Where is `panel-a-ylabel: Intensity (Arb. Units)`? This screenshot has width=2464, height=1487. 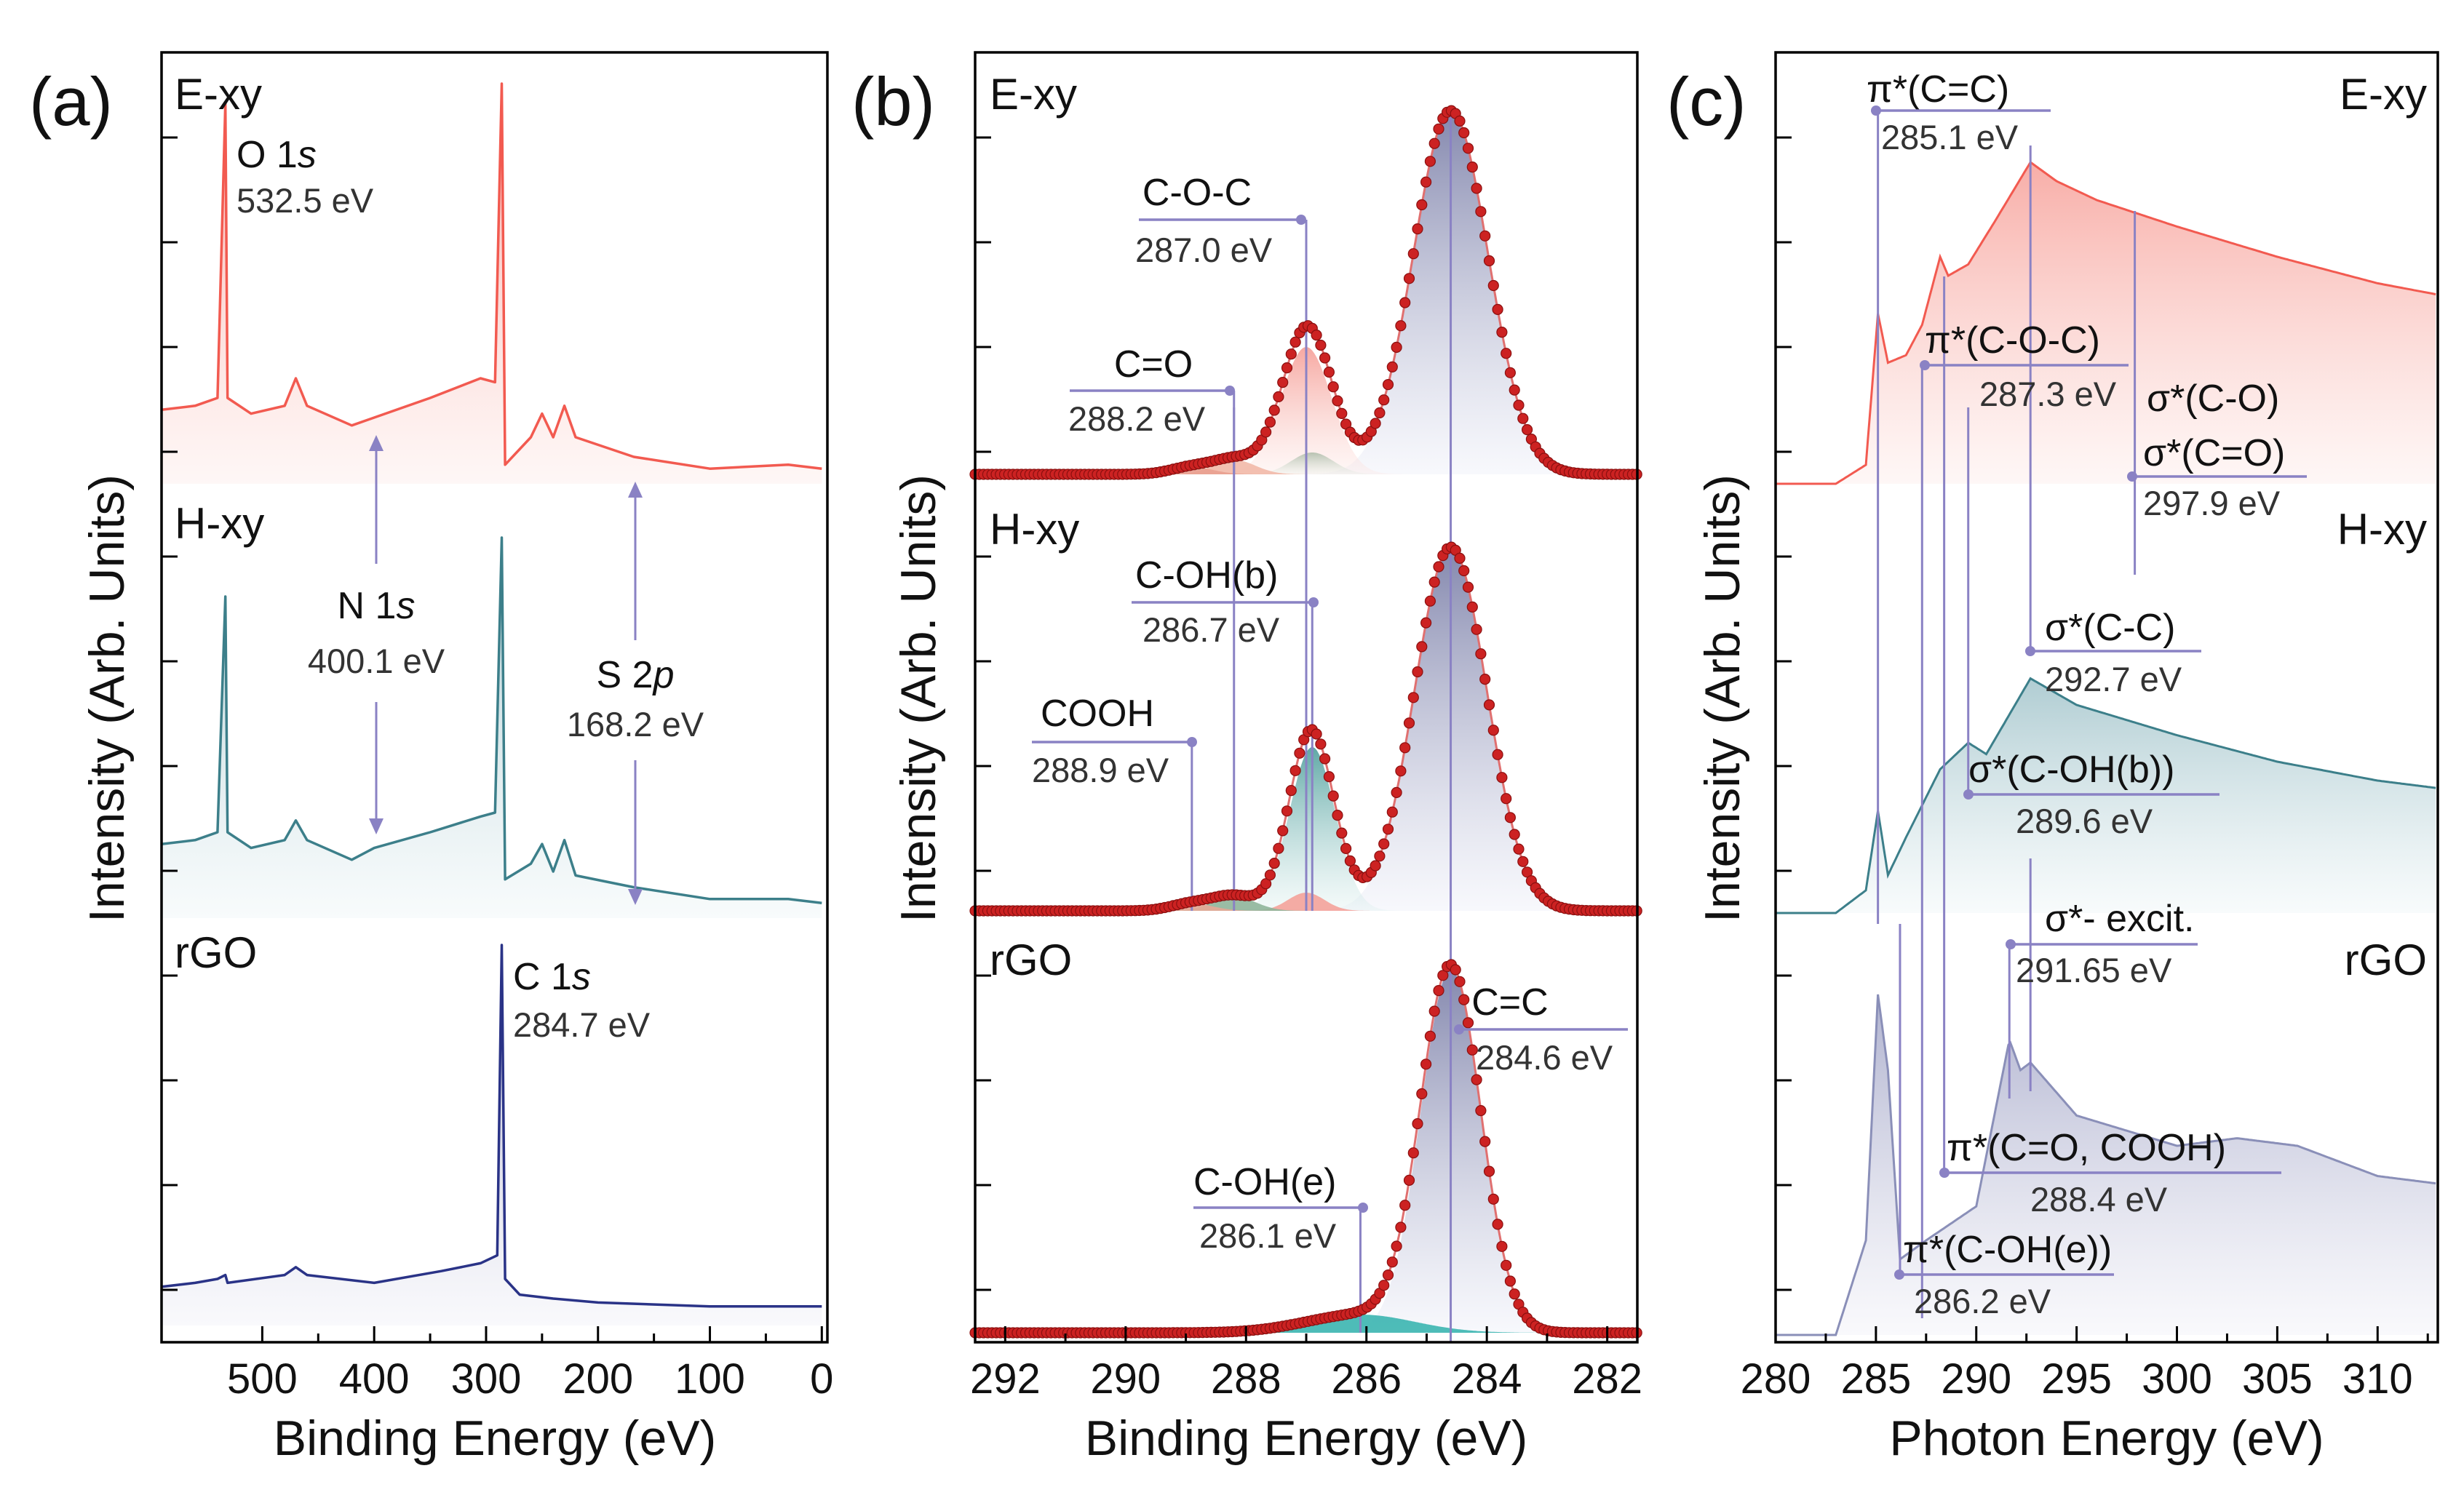 panel-a-ylabel: Intensity (Arb. Units) is located at coordinates (107, 698).